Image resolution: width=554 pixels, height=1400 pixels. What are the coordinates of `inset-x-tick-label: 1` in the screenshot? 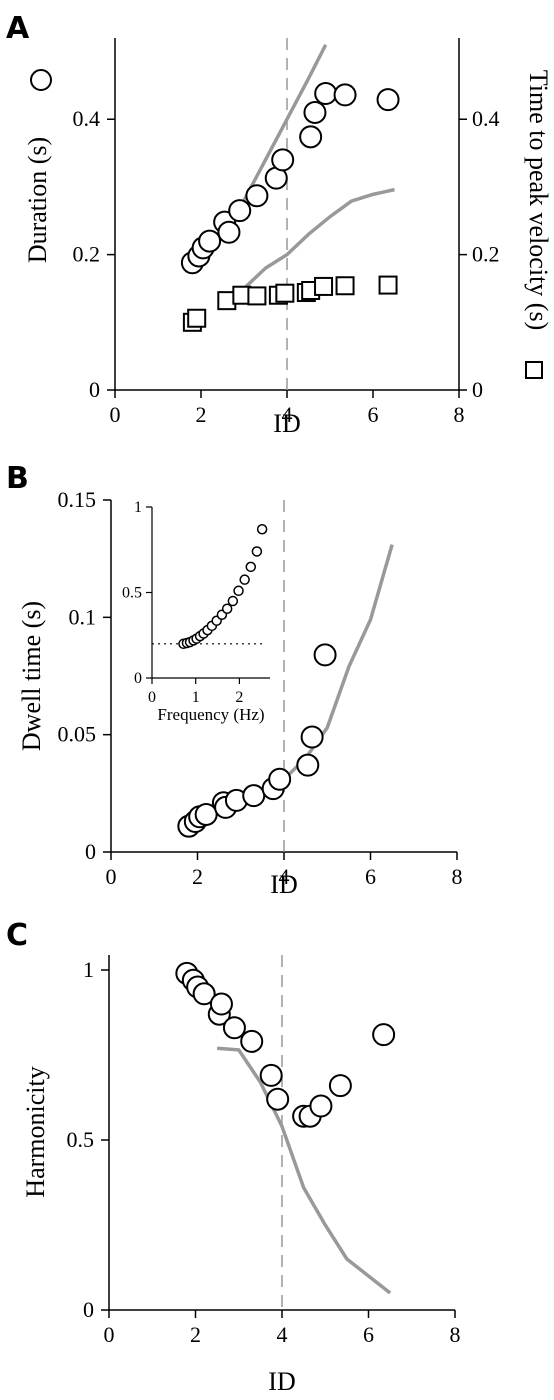 It's located at (196, 697).